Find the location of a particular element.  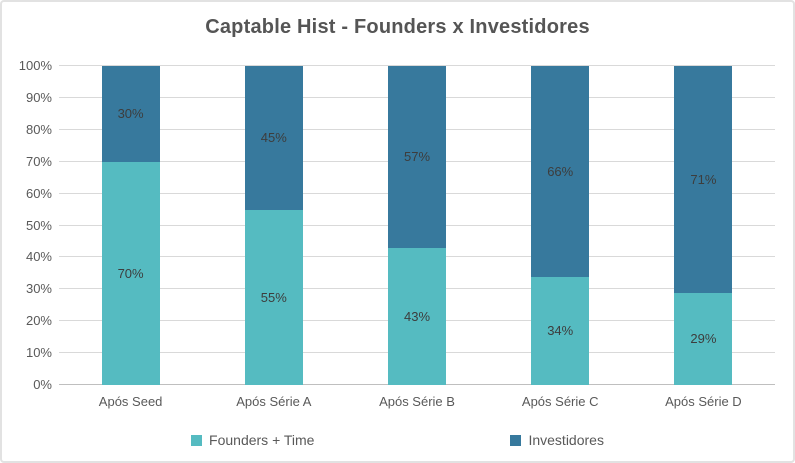

bar-segment: 43% is located at coordinates (417, 316).